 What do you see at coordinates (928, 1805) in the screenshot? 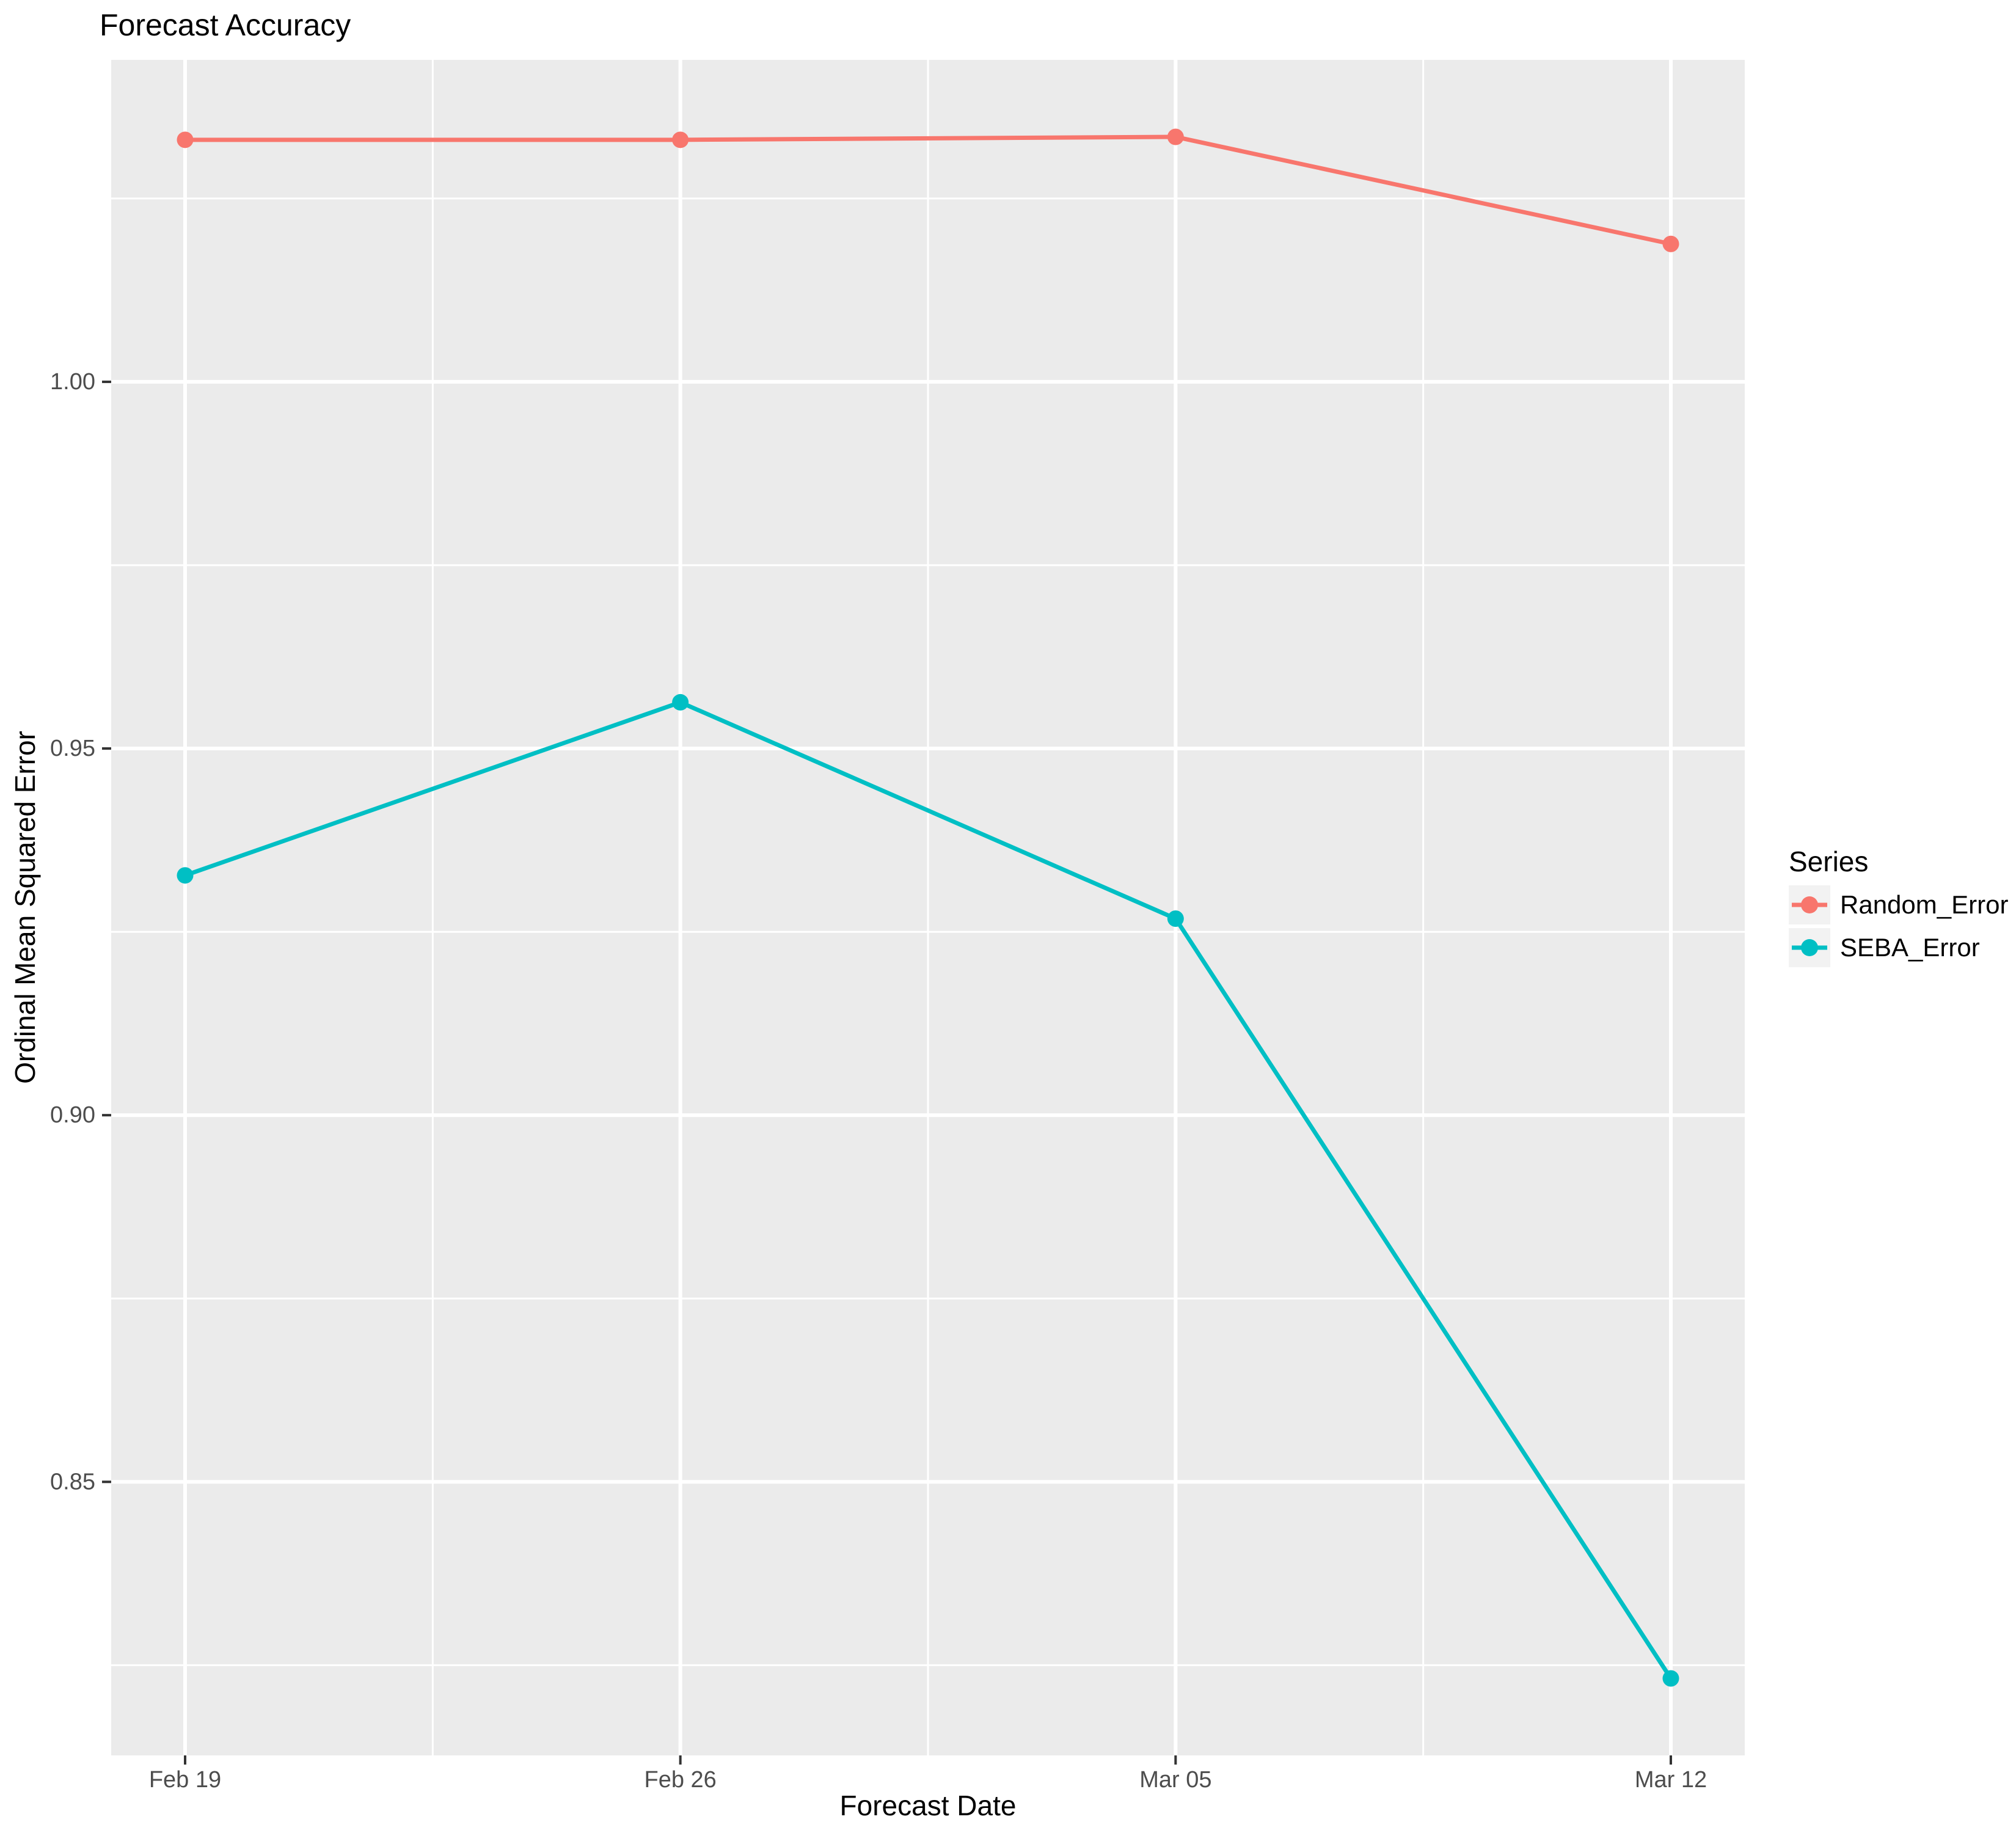
I see `x-axis-title: Forecast Date` at bounding box center [928, 1805].